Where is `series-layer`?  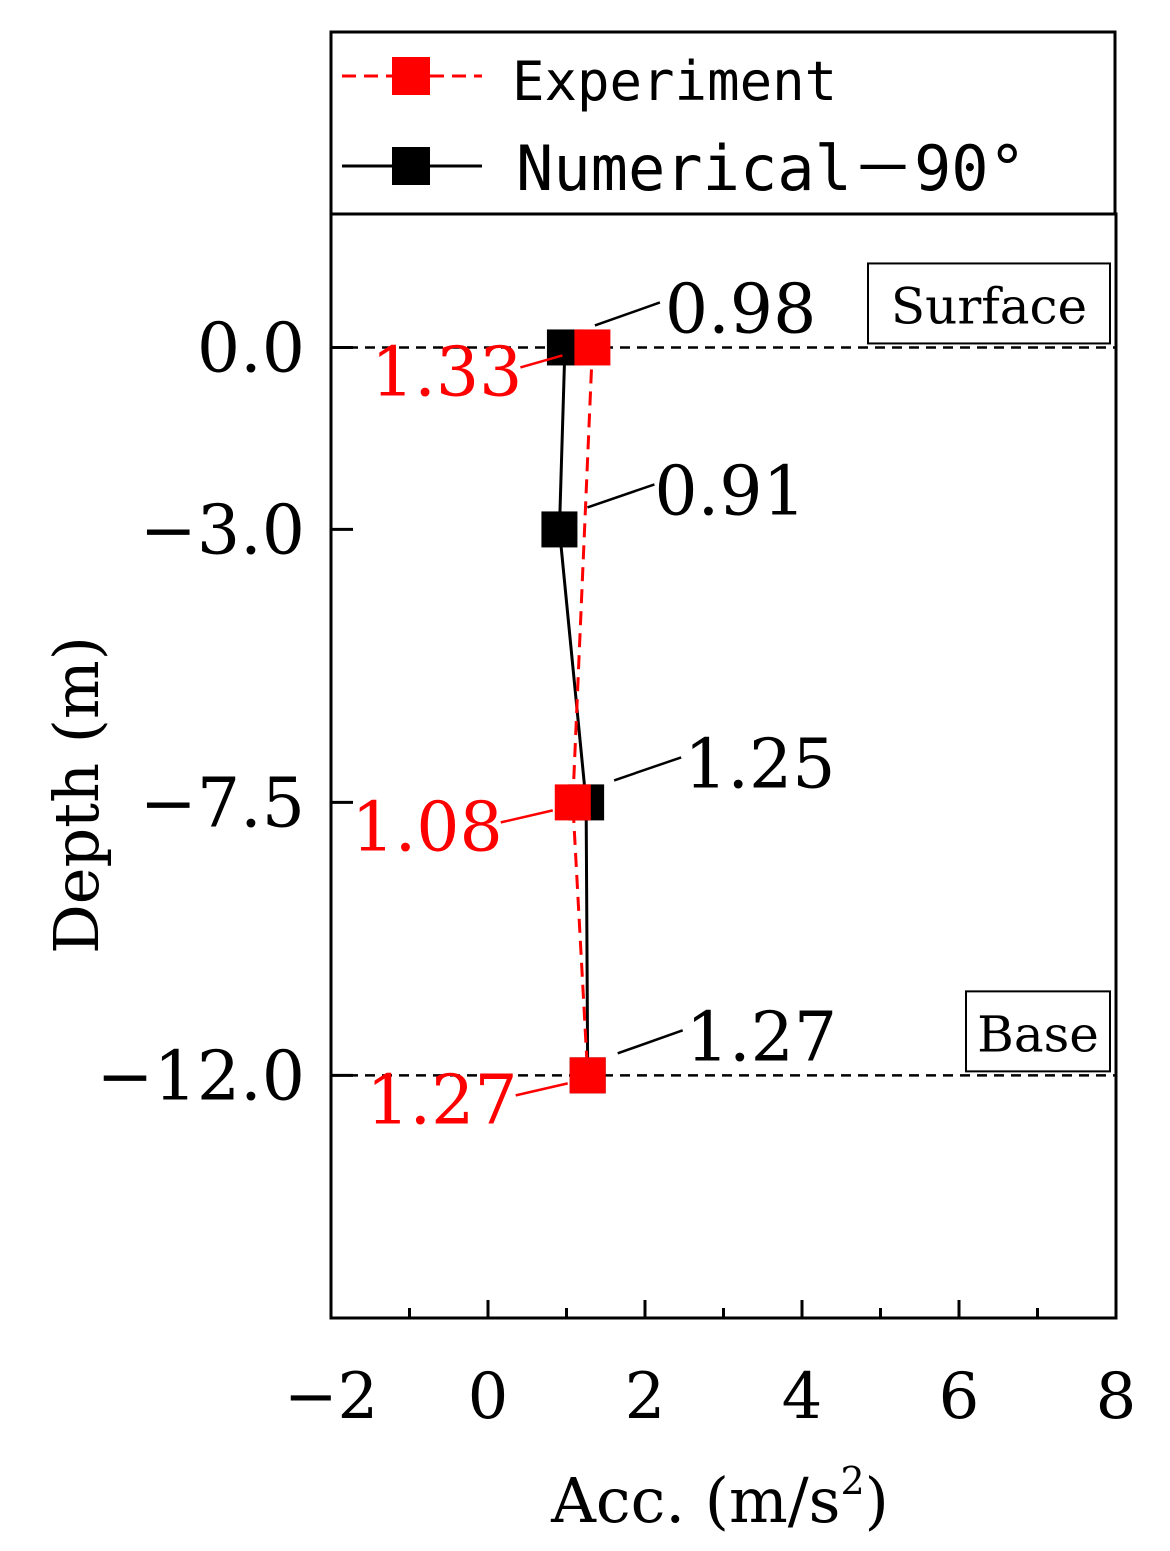
series-layer is located at coordinates (576, 711).